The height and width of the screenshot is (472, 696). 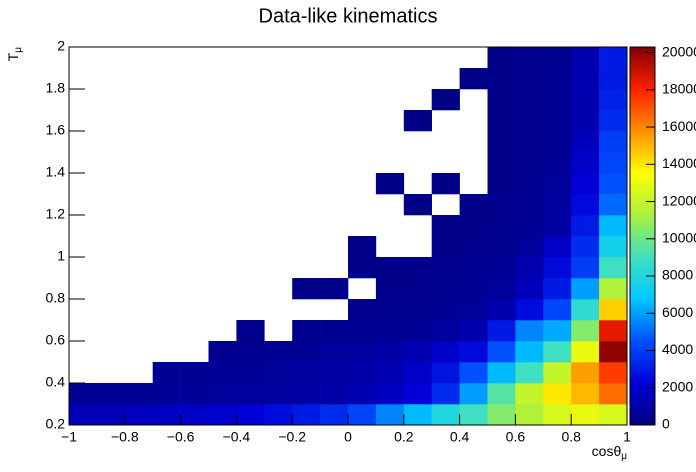 What do you see at coordinates (679, 237) in the screenshot?
I see `z-tick-label: 10000` at bounding box center [679, 237].